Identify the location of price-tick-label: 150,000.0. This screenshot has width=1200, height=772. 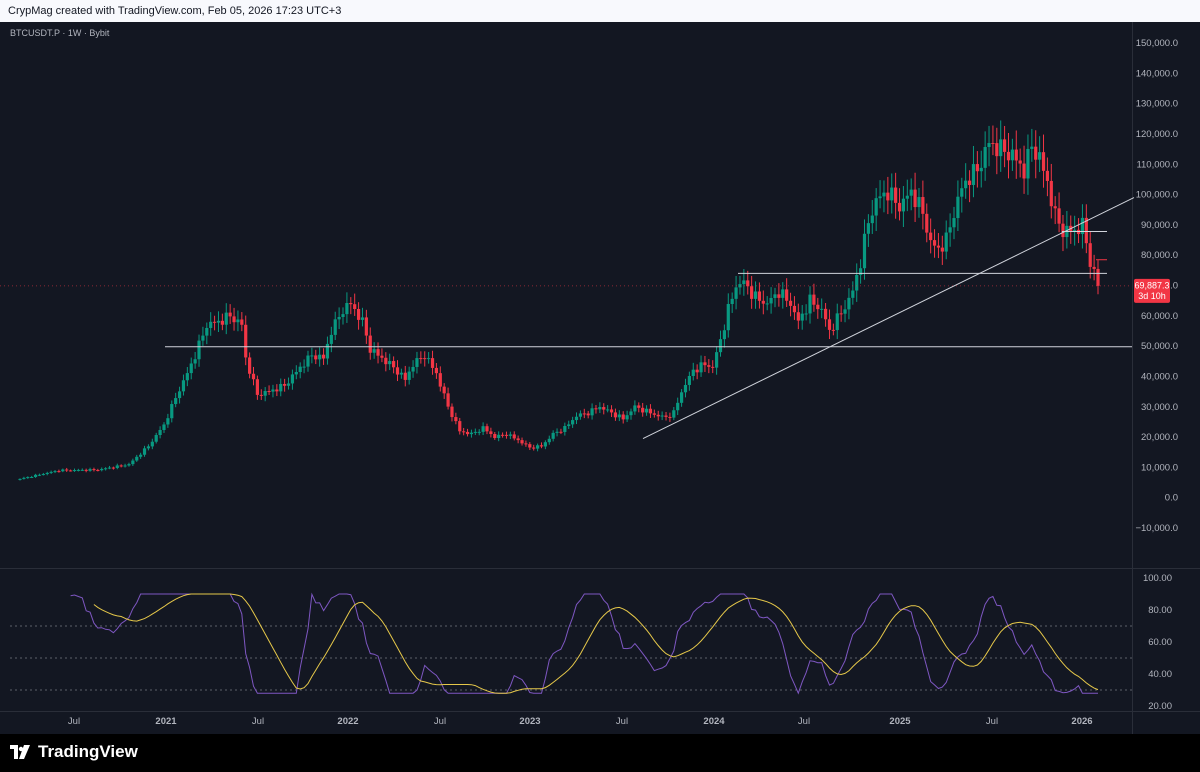
(1157, 43).